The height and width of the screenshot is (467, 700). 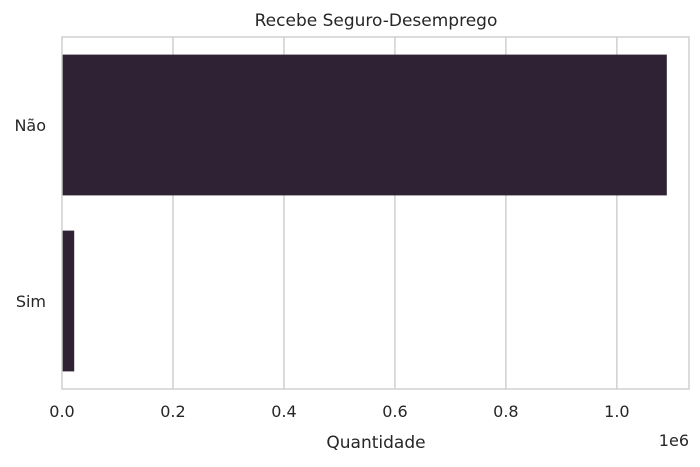 I want to click on x-tick-labels: 0.0 0.2 0.4 0.6 0.8 1.0, so click(x=339, y=411).